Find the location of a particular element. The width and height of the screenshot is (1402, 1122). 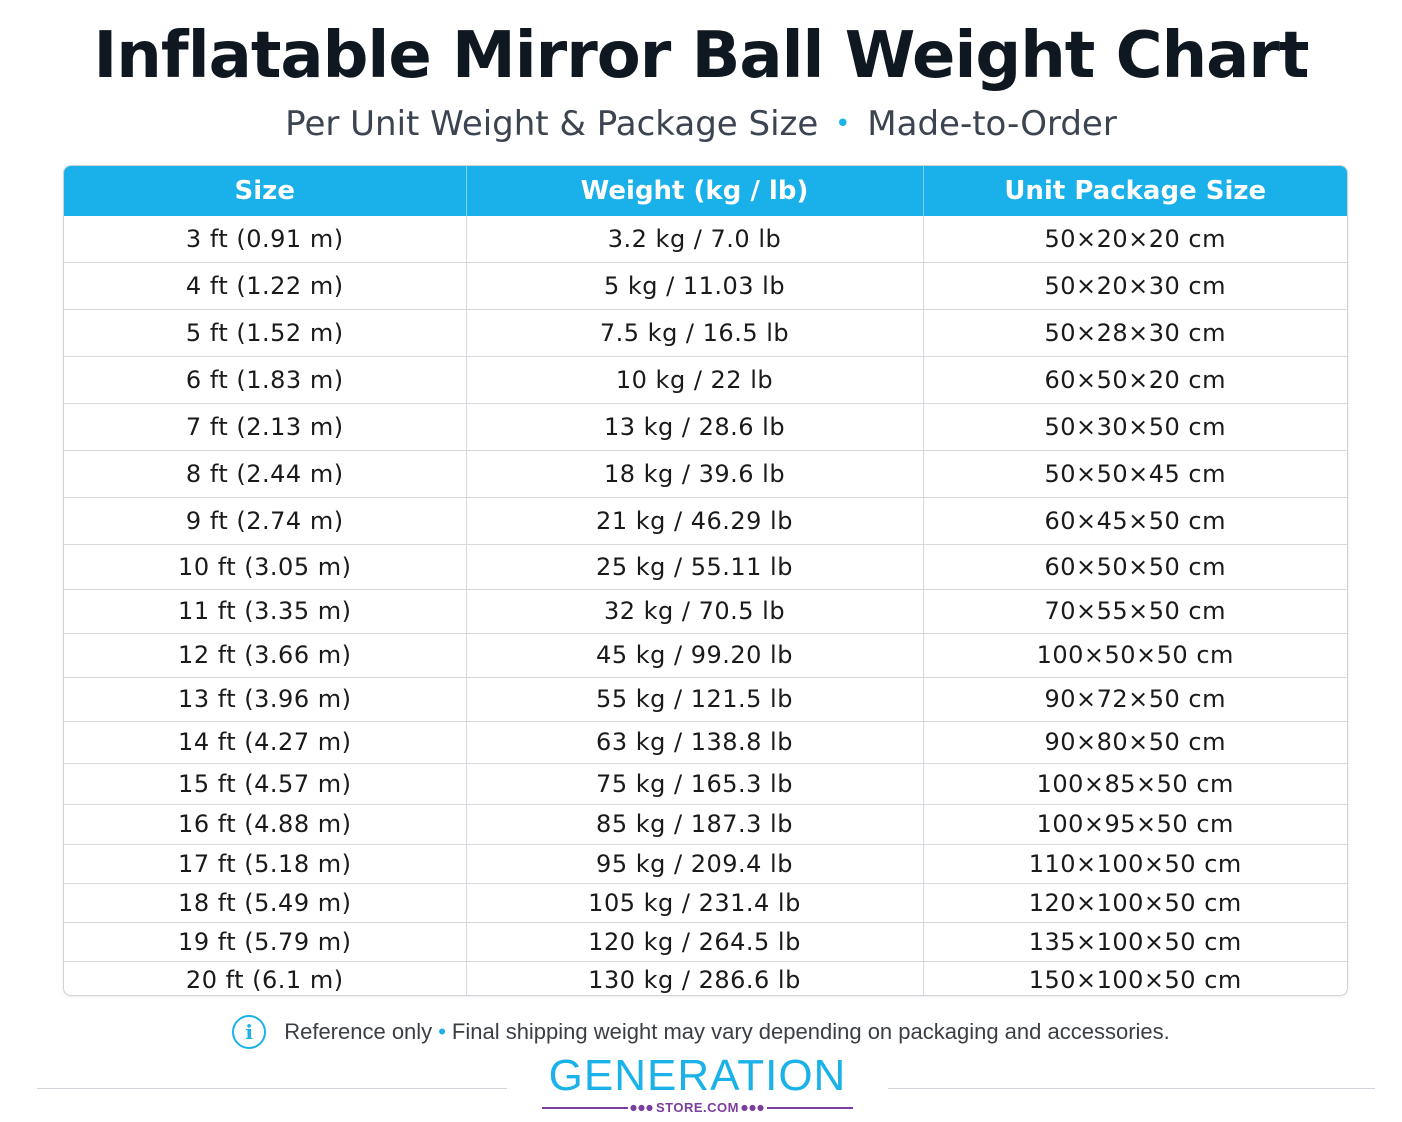

cell-weight: 3.2 kg / 7.0 lb is located at coordinates (695, 239).